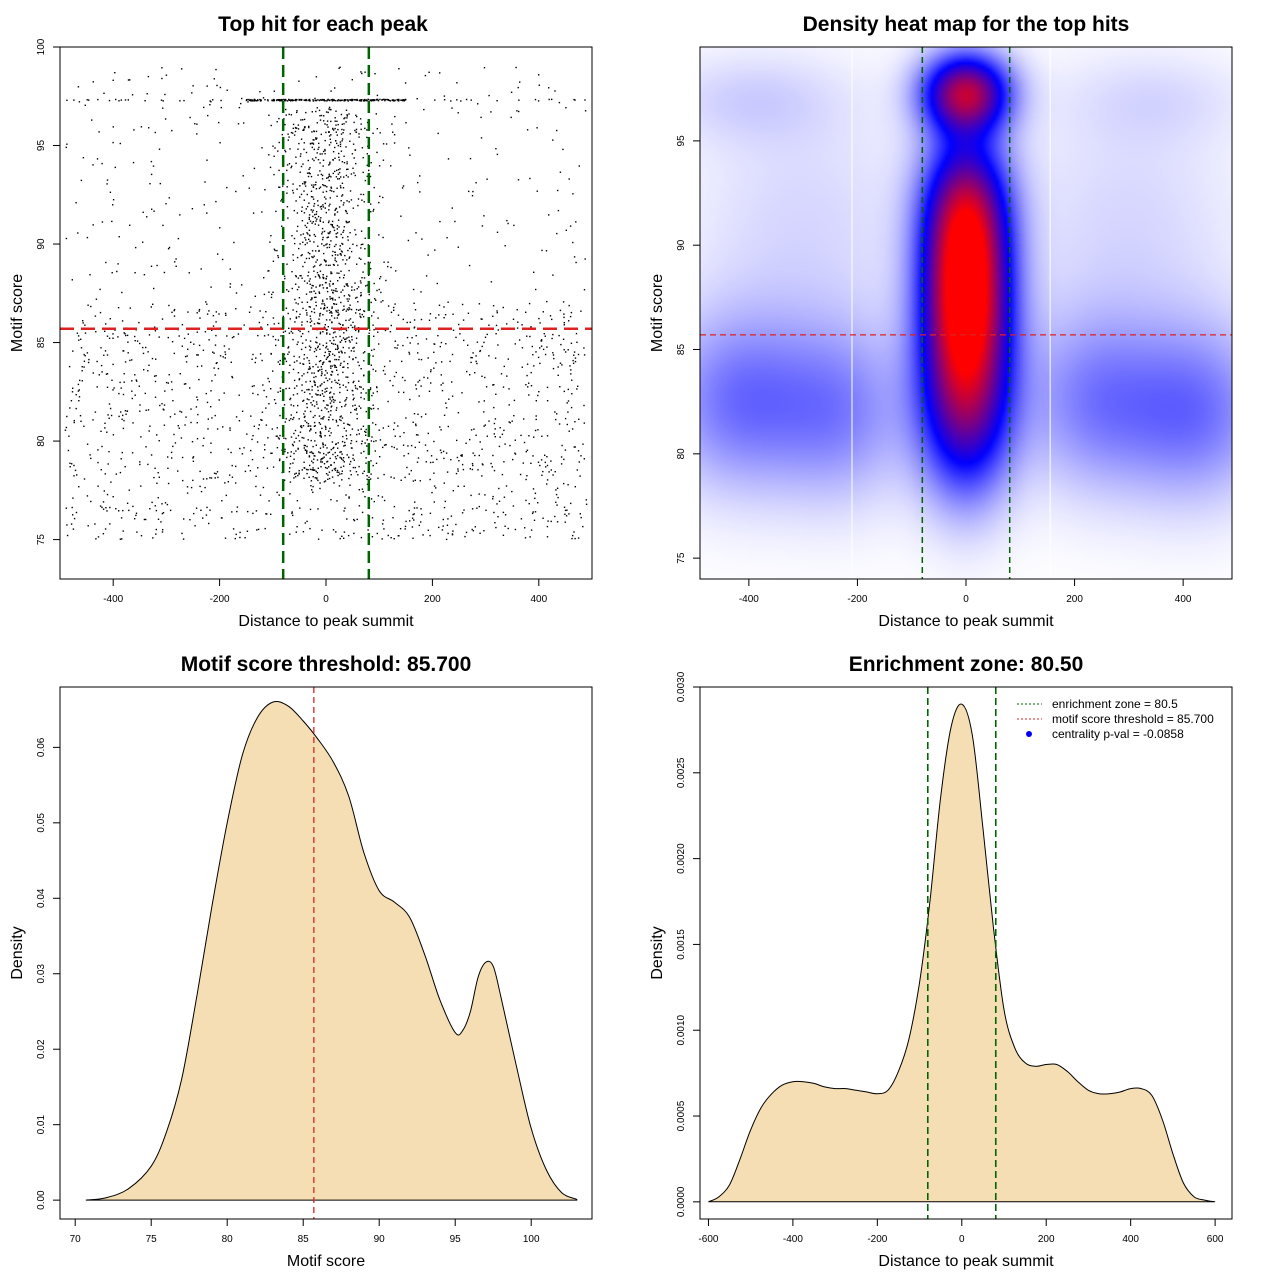 The height and width of the screenshot is (1280, 1280). What do you see at coordinates (681, 944) in the screenshot?
I see `distance-density-y-tick-label: 0.0015` at bounding box center [681, 944].